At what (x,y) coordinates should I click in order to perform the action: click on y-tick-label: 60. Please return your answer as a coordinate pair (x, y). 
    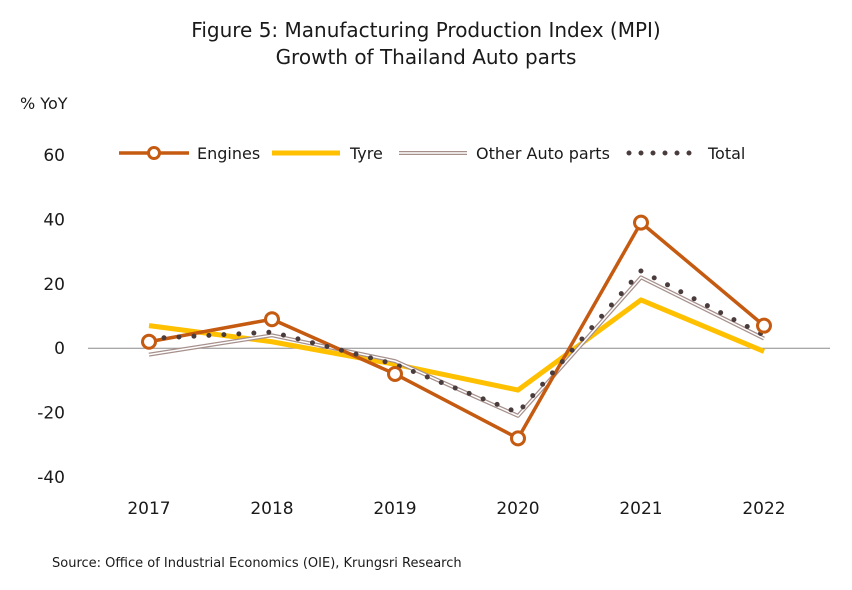
    Looking at the image, I should click on (54, 156).